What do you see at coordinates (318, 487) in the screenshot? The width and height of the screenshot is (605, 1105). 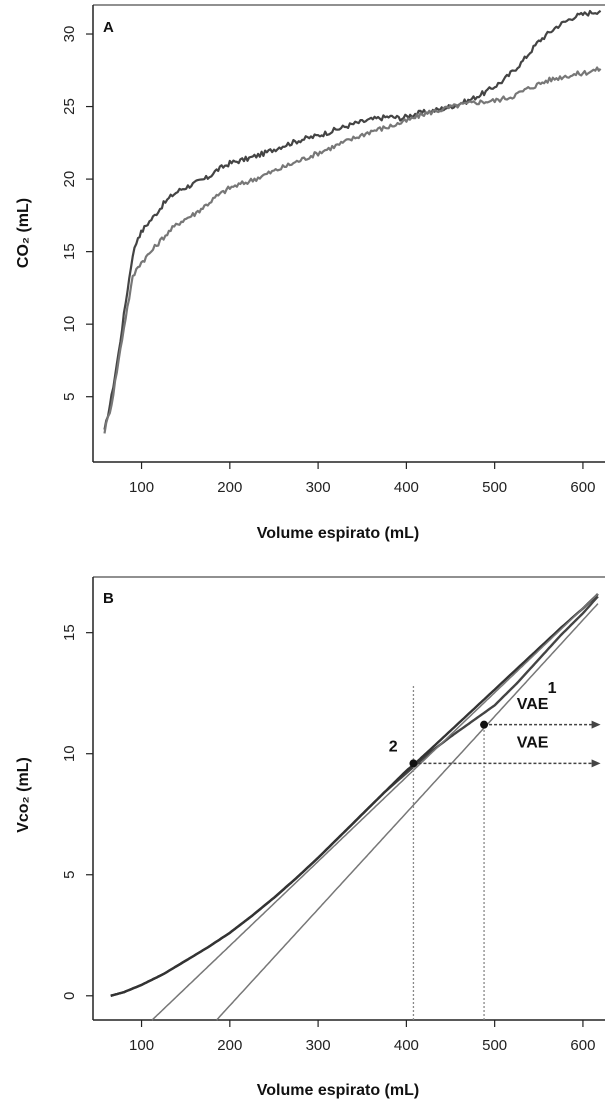 I see `panel-a-x-tick-label-300: 300` at bounding box center [318, 487].